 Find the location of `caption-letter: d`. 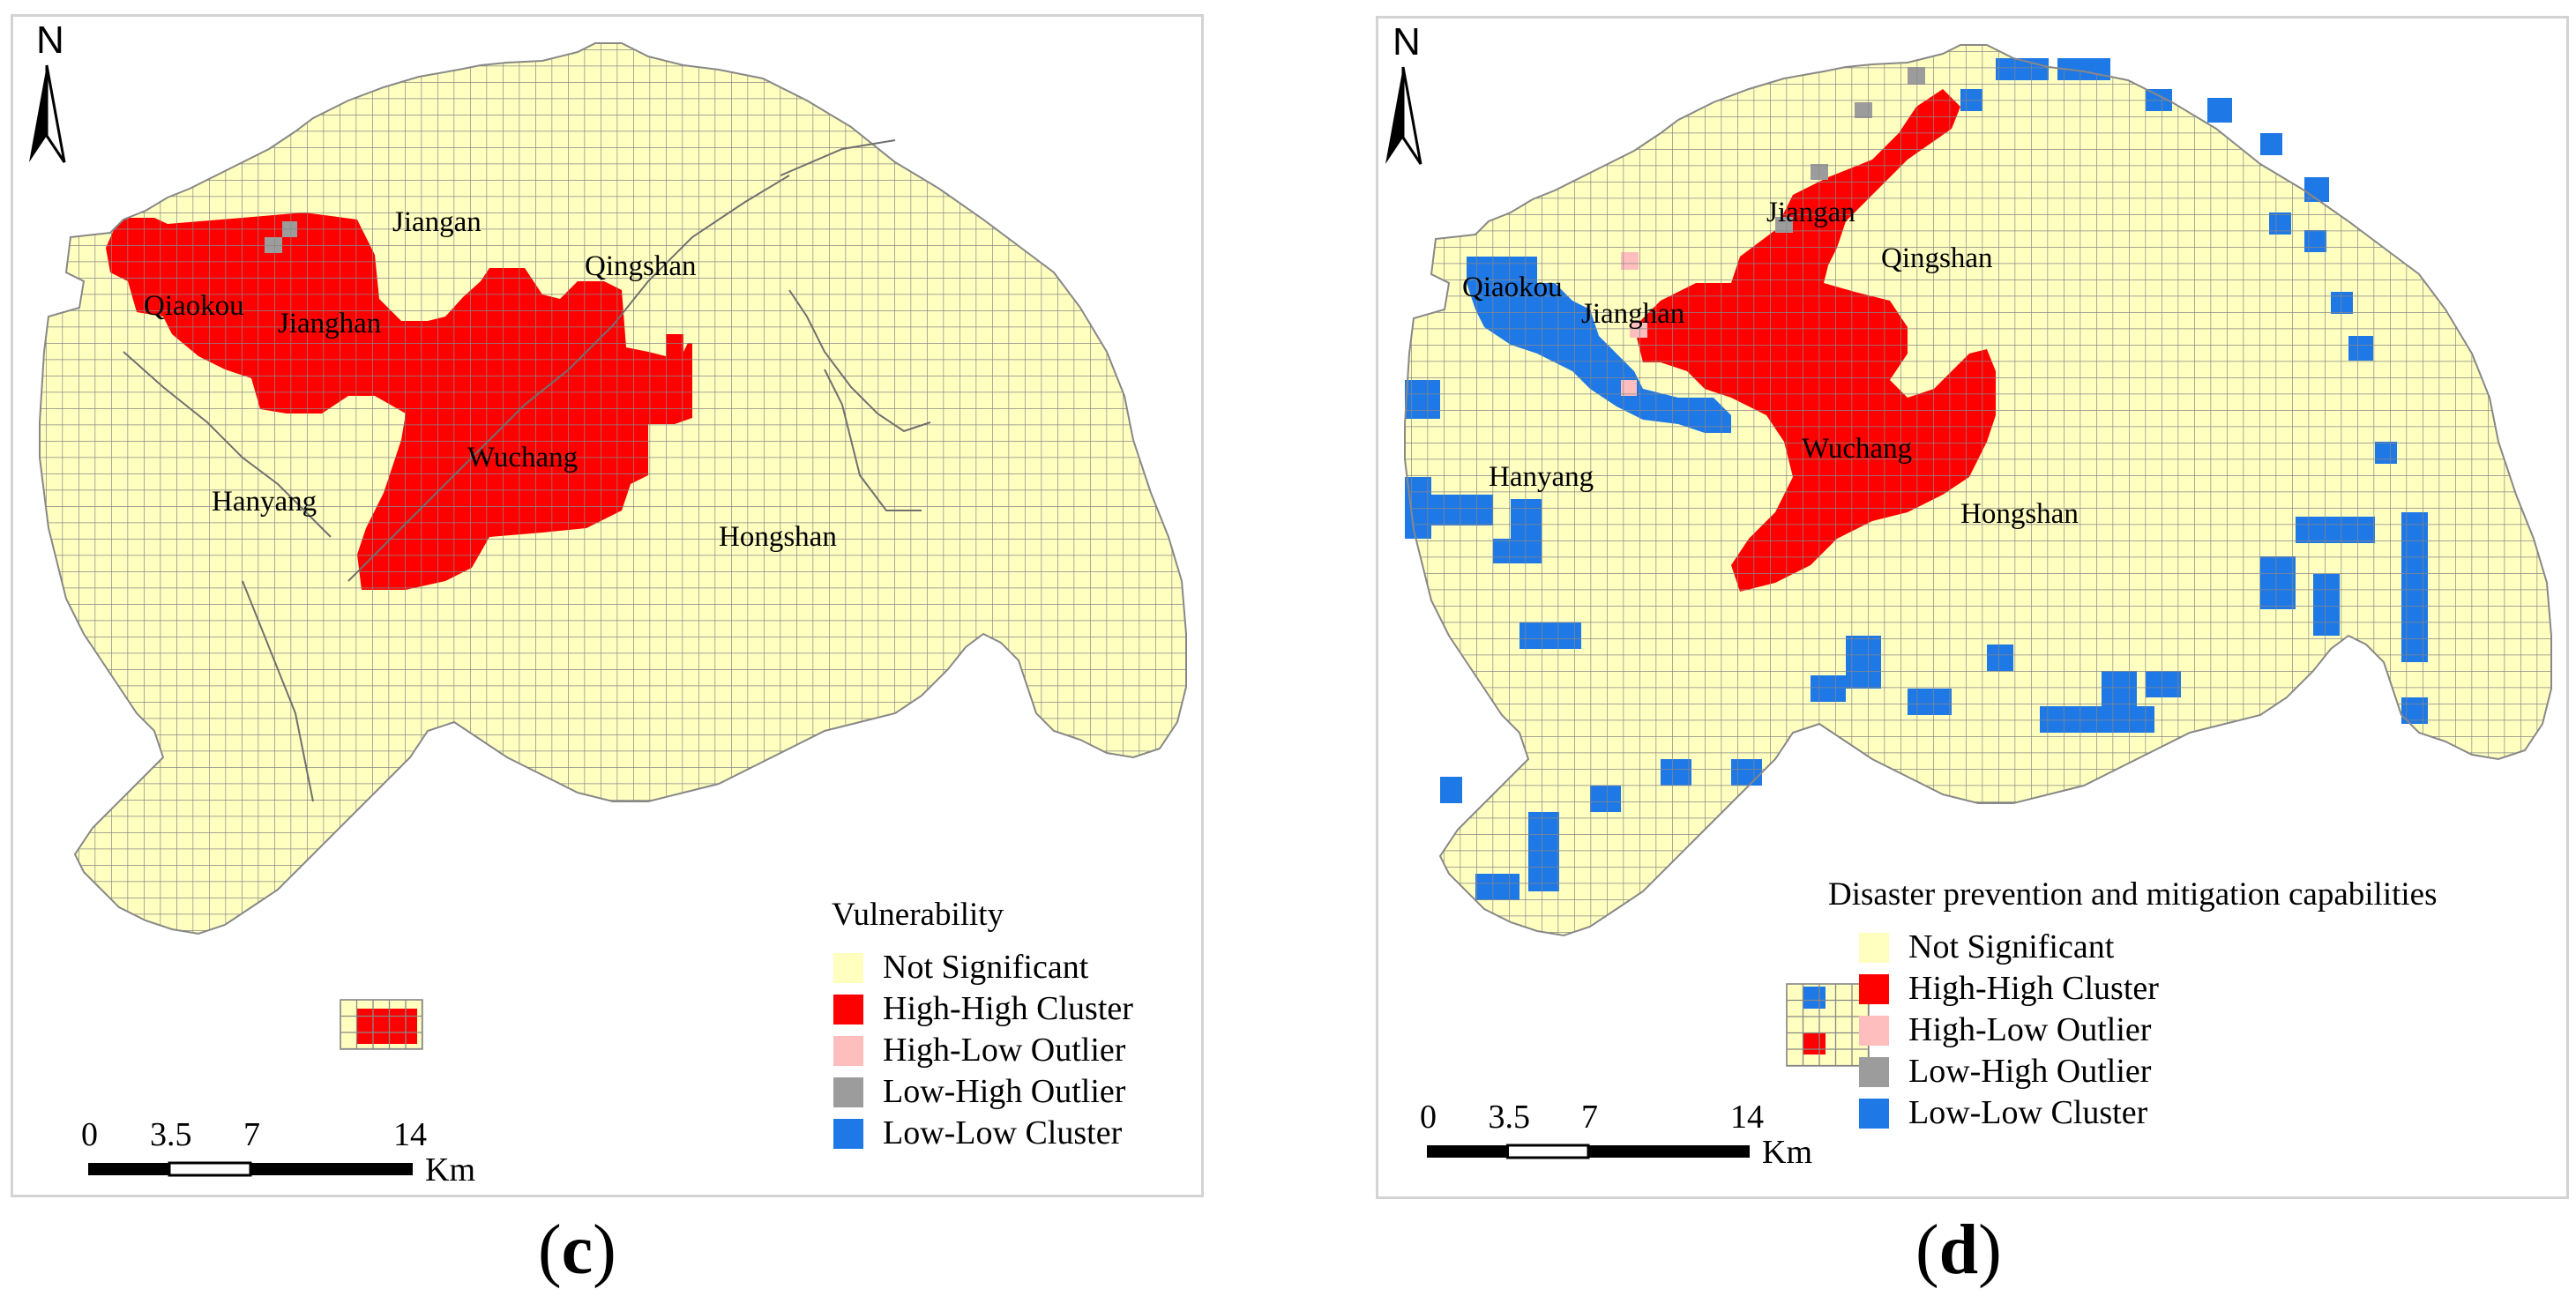

caption-letter: d is located at coordinates (1958, 1250).